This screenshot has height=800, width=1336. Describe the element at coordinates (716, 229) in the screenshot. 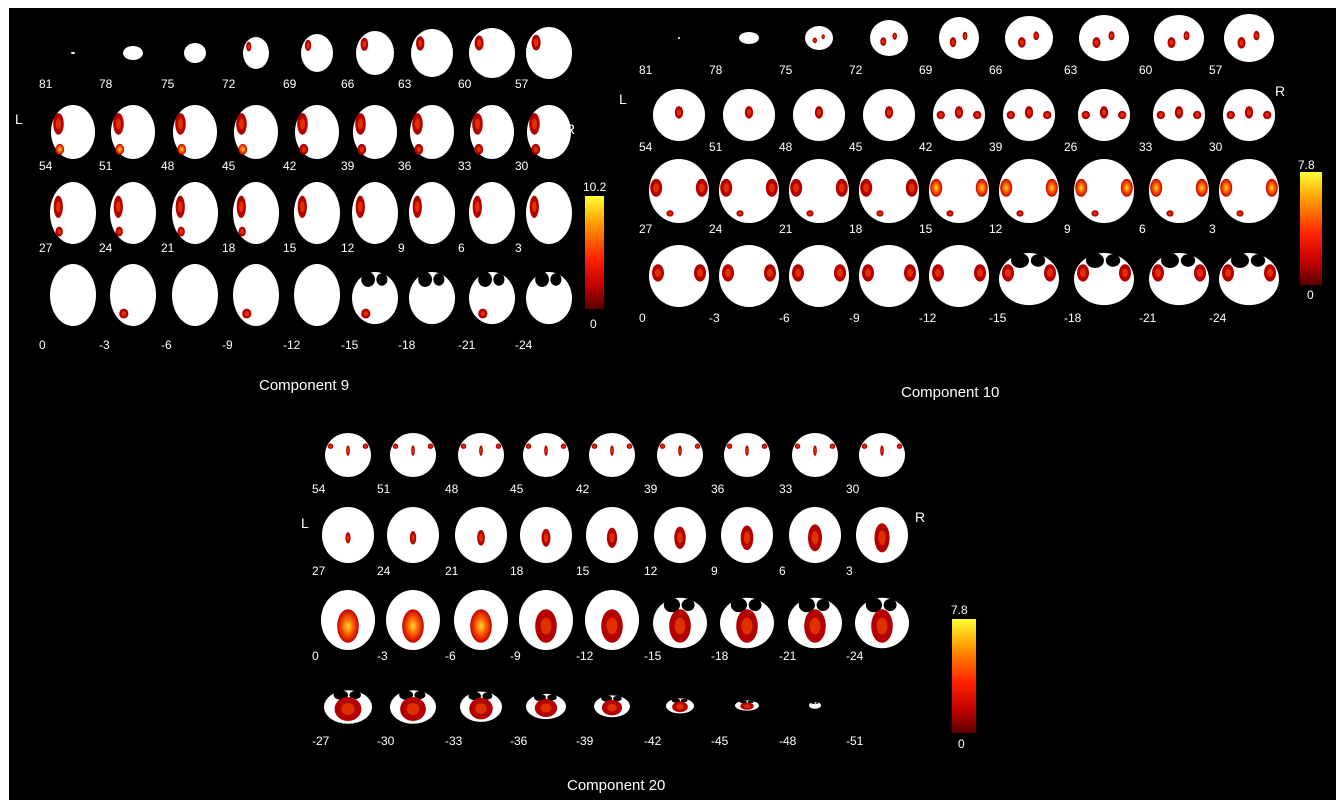

I see `slice-label: 24` at that location.